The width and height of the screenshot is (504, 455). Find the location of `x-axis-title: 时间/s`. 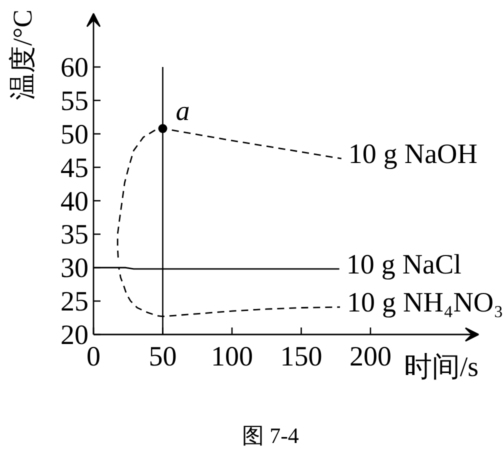

x-axis-title: 时间/s is located at coordinates (441, 367).